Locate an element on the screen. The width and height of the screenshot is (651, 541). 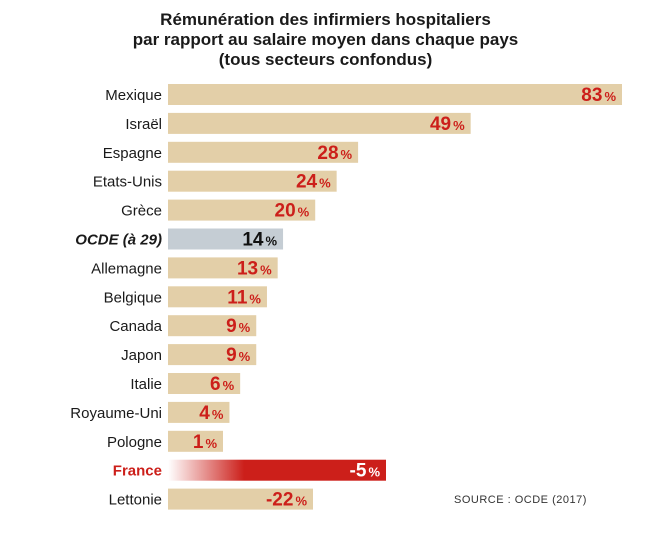
value-label-belgique: 11% is located at coordinates (244, 297).